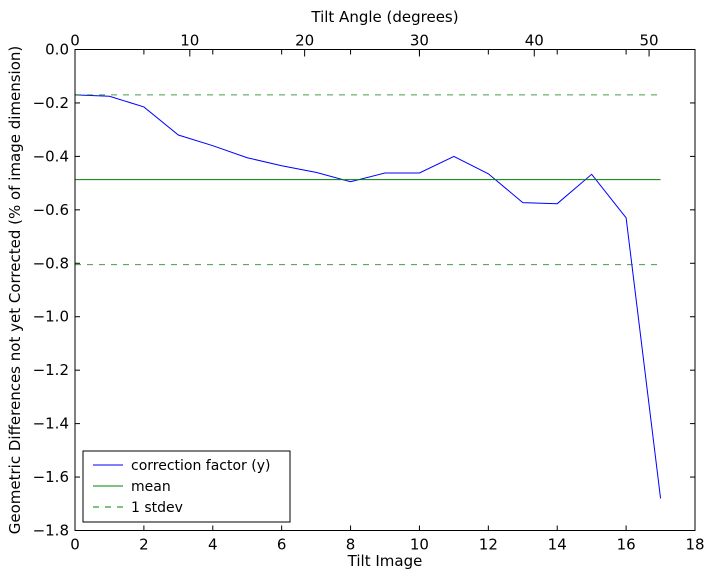  I want to click on x-top-axis-label: Tilt Angle (degrees), so click(384, 17).